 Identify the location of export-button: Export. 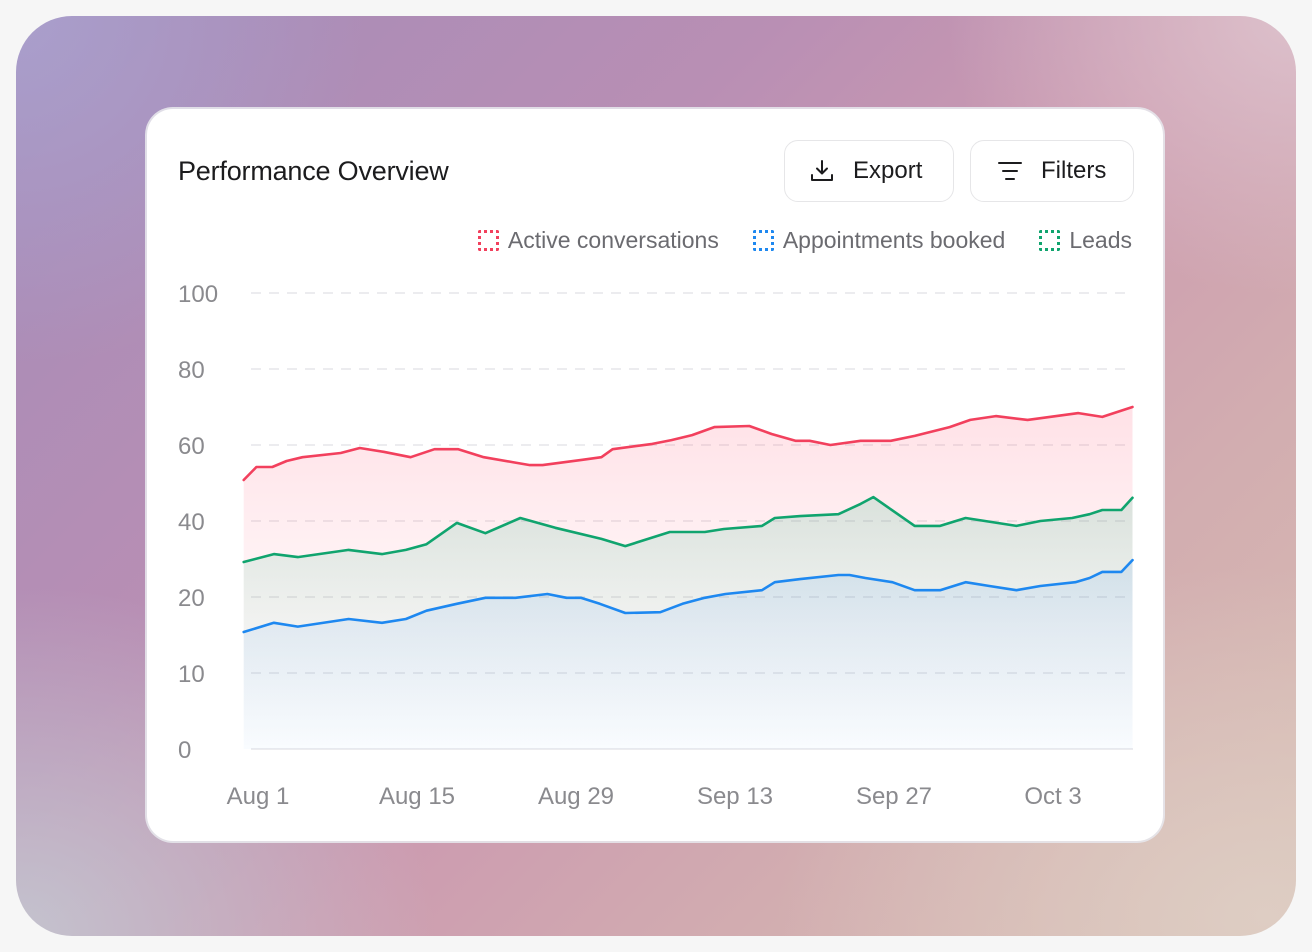
(869, 171).